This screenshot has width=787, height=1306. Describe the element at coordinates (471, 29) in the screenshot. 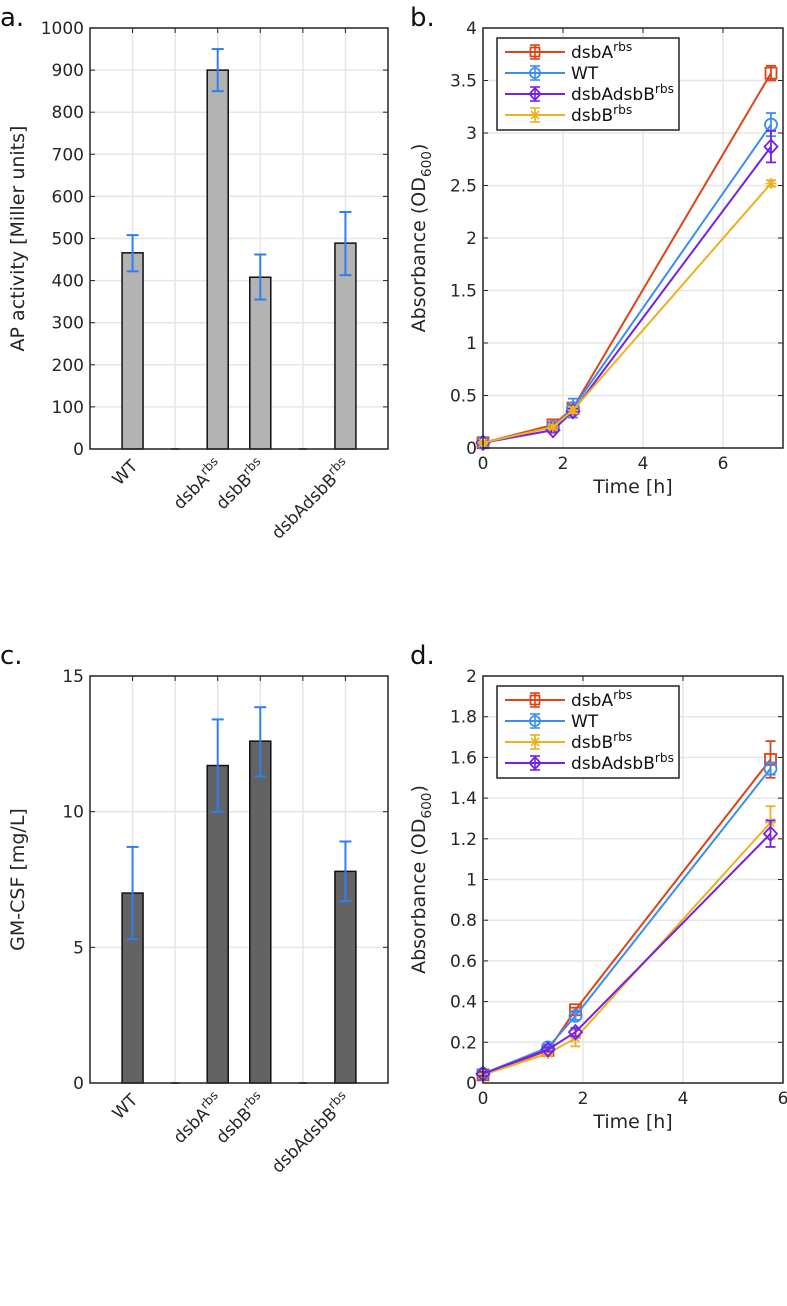

I see `y-tick-label: 4` at that location.